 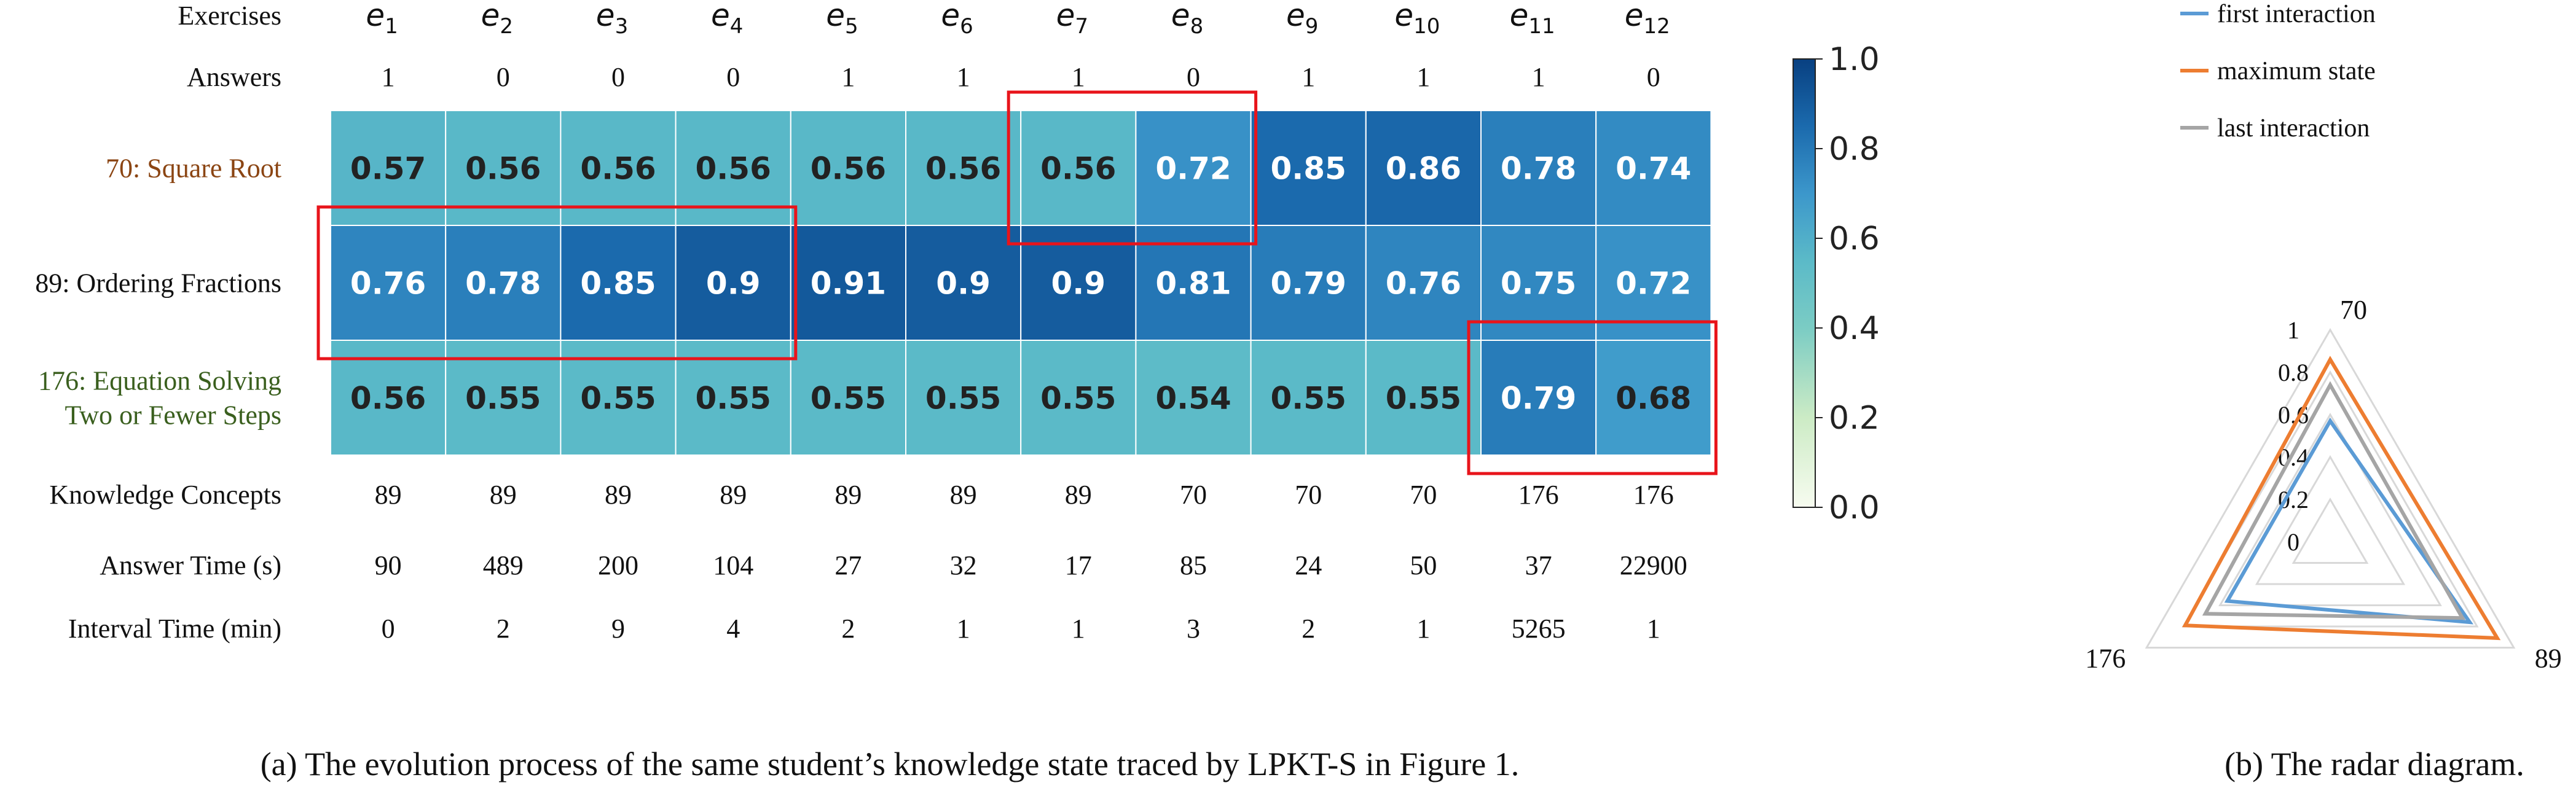 What do you see at coordinates (159, 381) in the screenshot?
I see `concept-row-label: 176: Equation Solving` at bounding box center [159, 381].